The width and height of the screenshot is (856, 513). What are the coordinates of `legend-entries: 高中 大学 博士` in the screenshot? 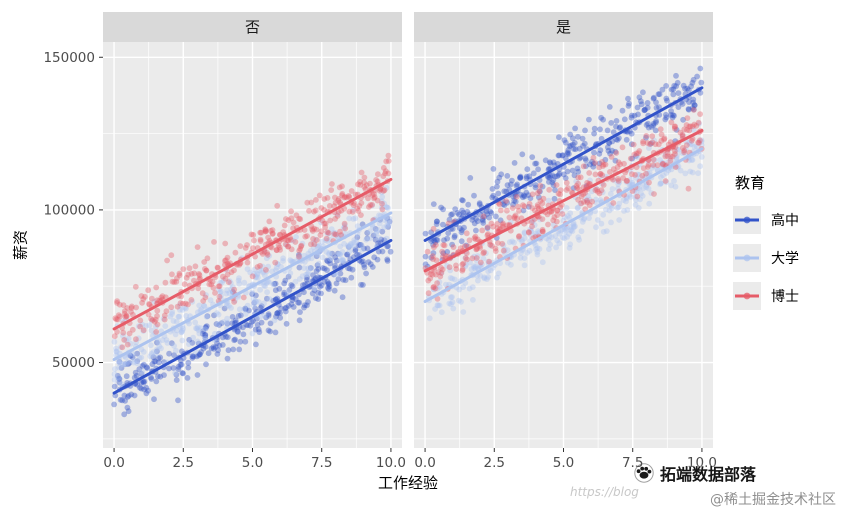 It's located at (766, 258).